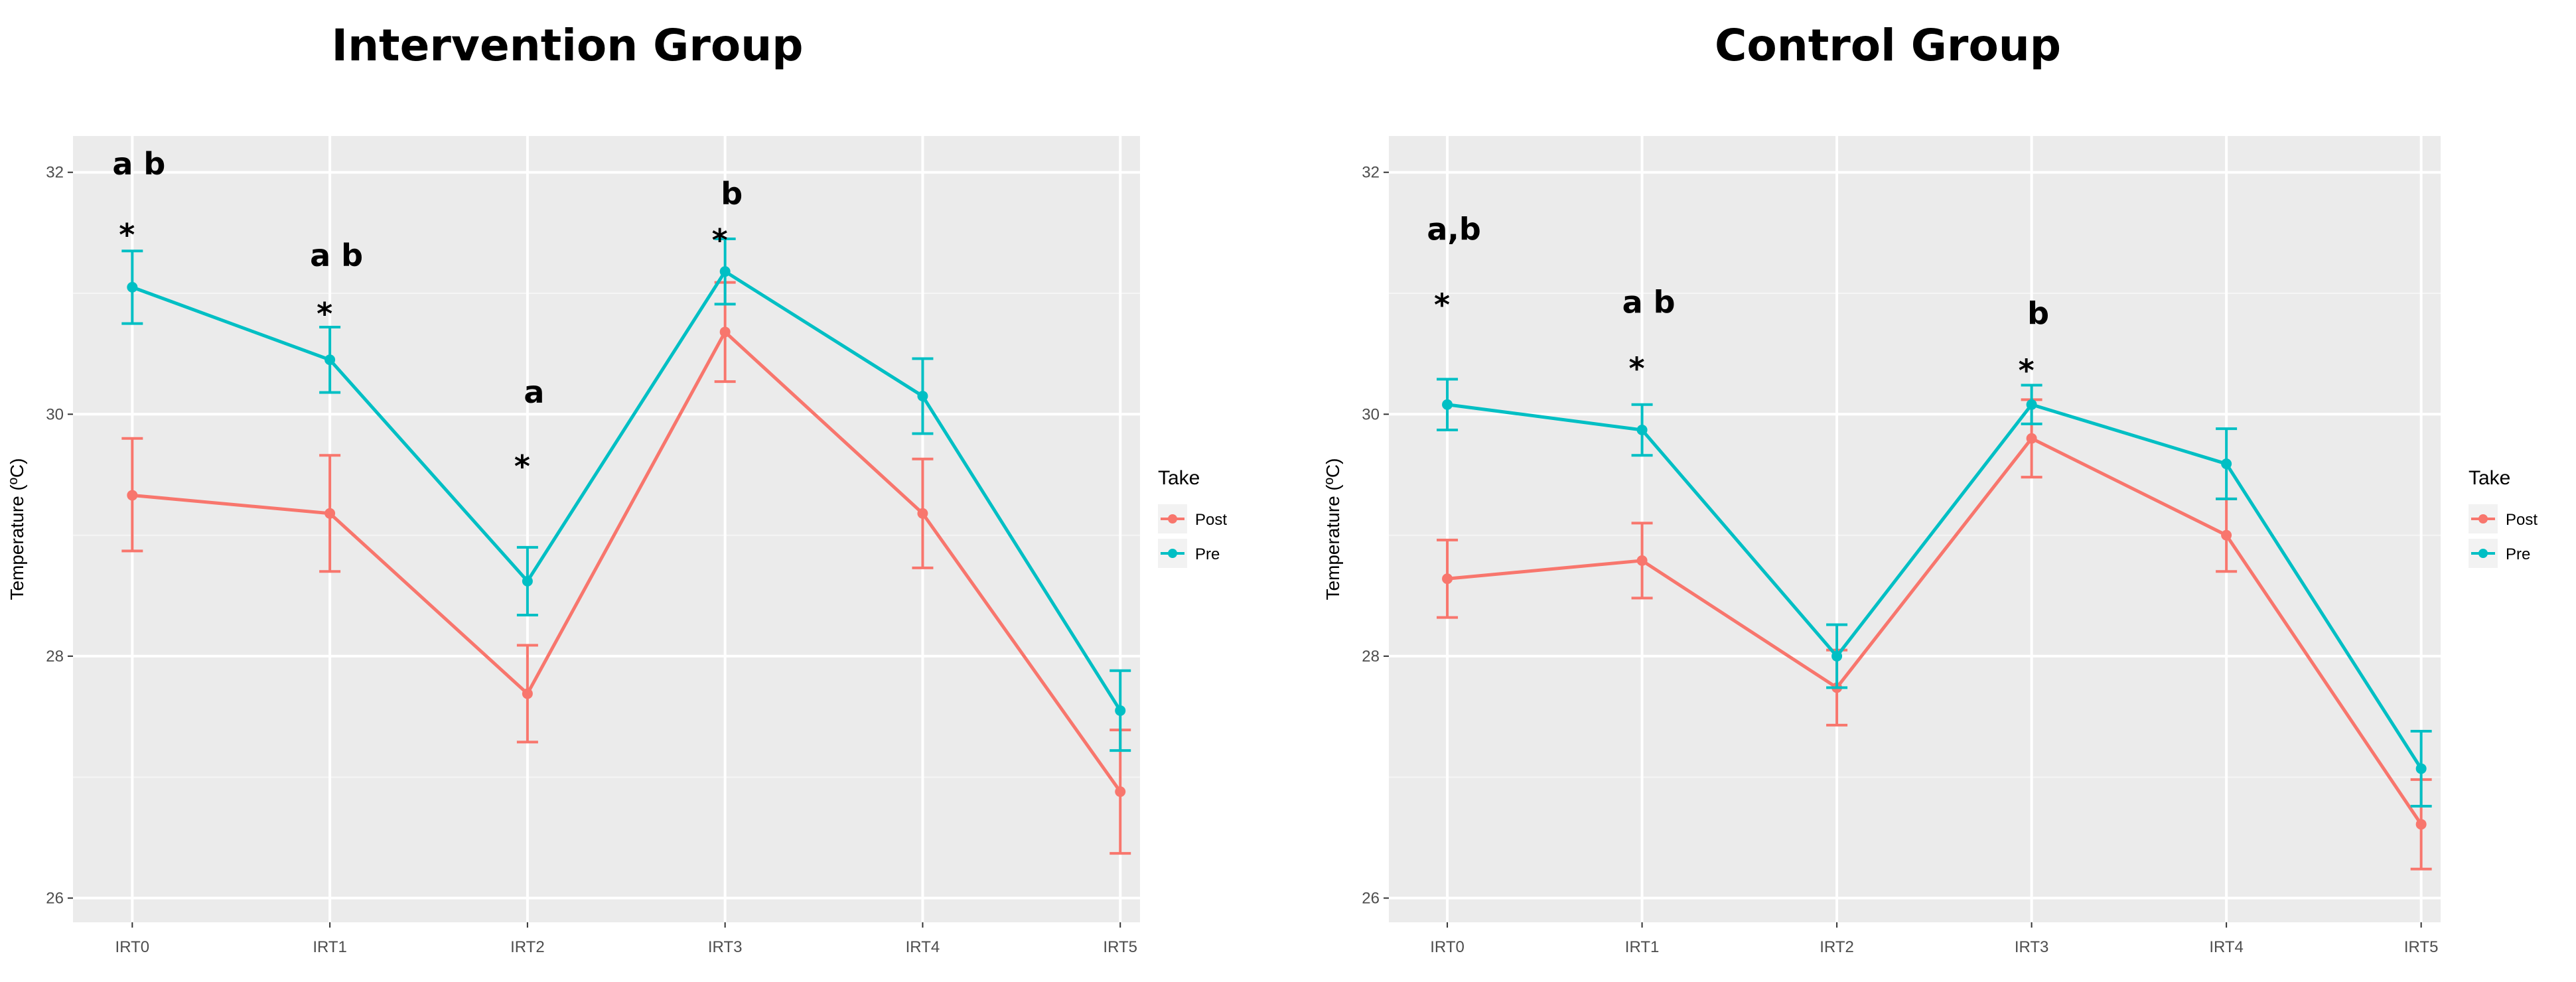 The height and width of the screenshot is (982, 2576). What do you see at coordinates (1453, 229) in the screenshot?
I see `significance-label: a,b` at bounding box center [1453, 229].